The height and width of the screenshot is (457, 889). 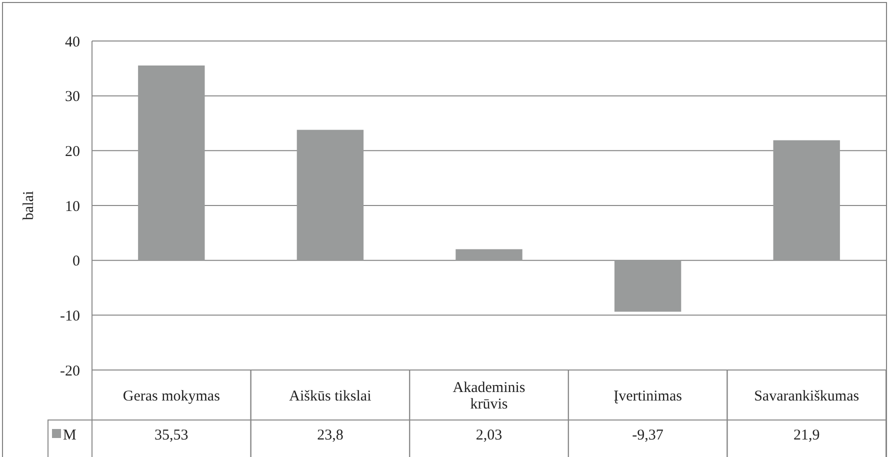 I want to click on y-tick-label: 20, so click(x=72, y=152).